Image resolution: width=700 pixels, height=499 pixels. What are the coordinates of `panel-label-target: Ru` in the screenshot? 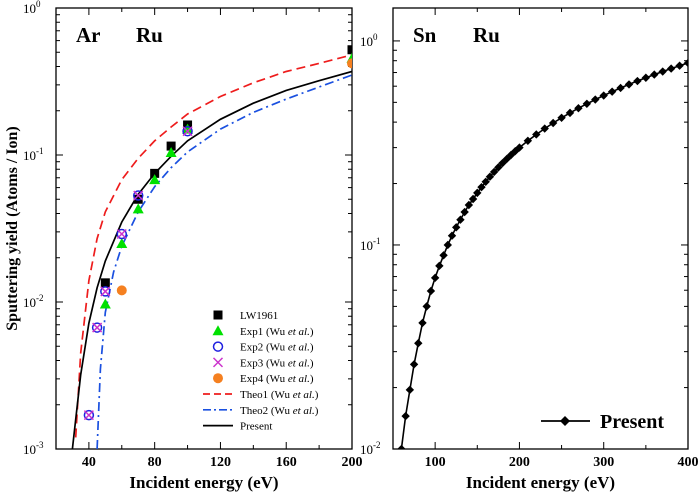 It's located at (486, 35).